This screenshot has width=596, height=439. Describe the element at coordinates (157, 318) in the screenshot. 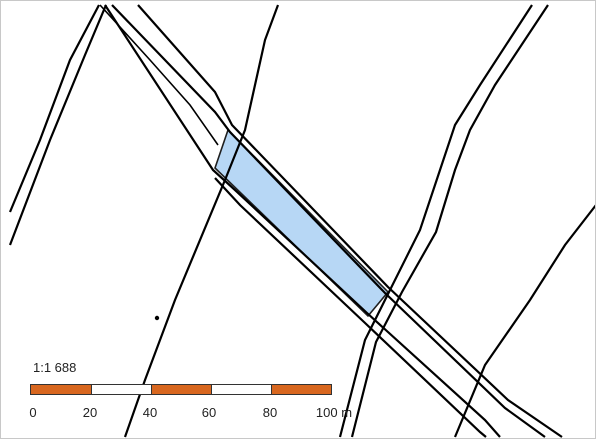

I see `boundary-marker` at that location.